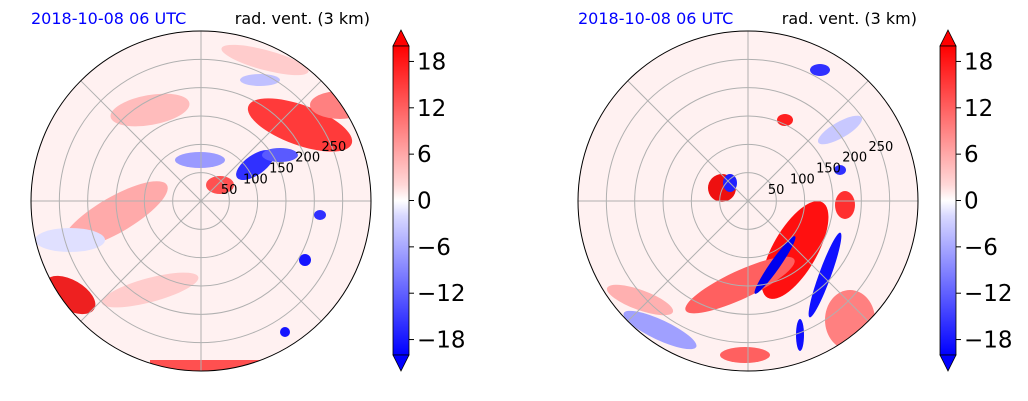  What do you see at coordinates (225, 365) in the screenshot?
I see `panel-left-positive-edge` at bounding box center [225, 365].